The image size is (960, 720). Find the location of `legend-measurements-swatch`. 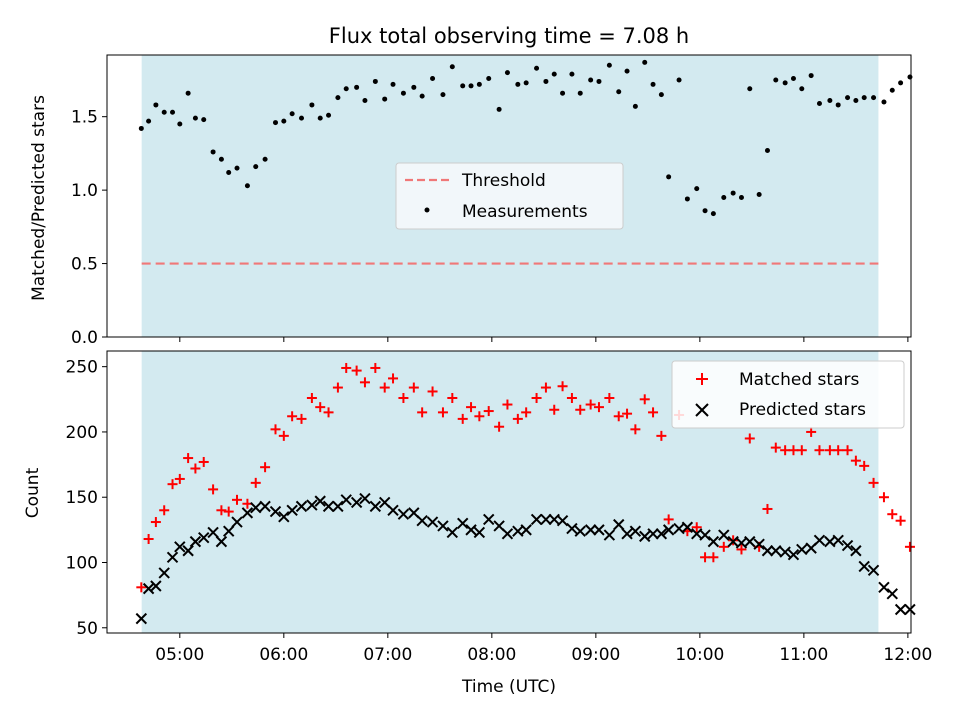

legend-measurements-swatch is located at coordinates (427, 210).